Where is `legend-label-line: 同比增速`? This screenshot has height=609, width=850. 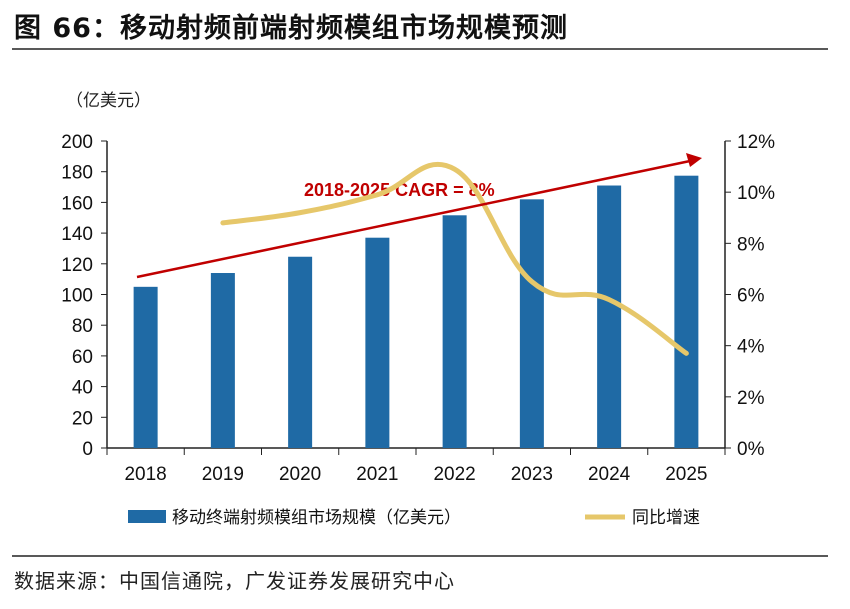
legend-label-line: 同比增速 is located at coordinates (666, 517).